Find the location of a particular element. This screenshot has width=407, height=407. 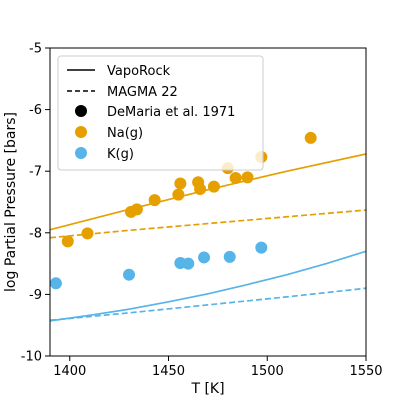

legend-box is located at coordinates (160, 113).